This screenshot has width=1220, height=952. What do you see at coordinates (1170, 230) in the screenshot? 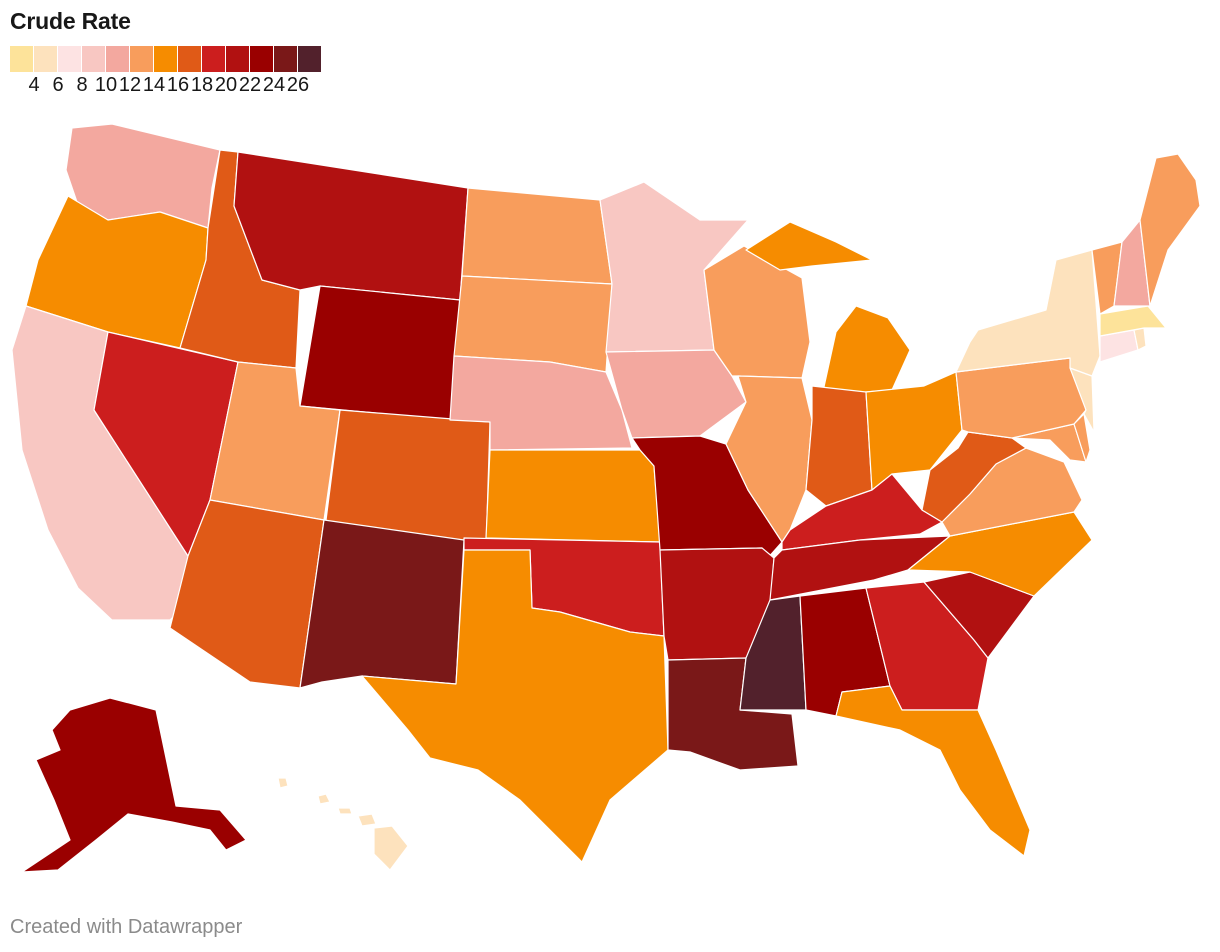
I see `state-maine` at bounding box center [1170, 230].